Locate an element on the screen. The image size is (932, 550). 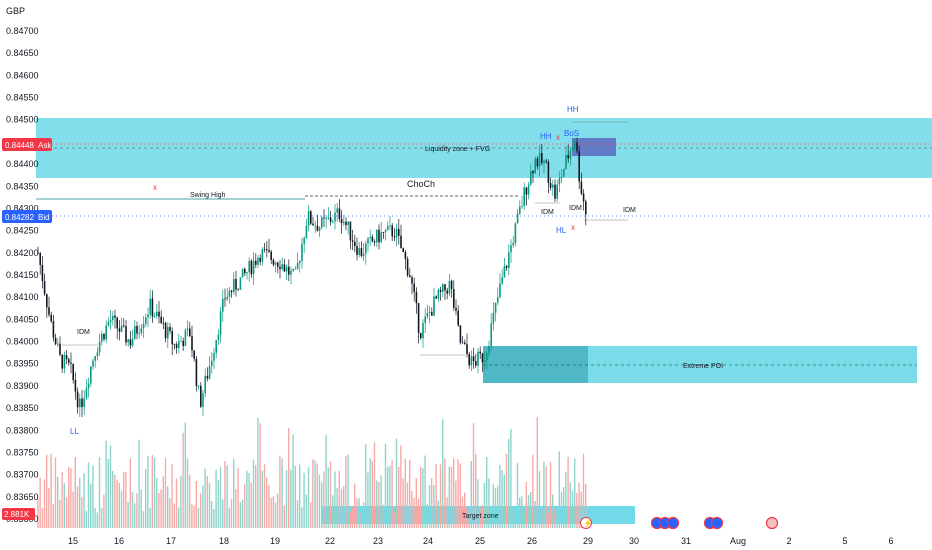
hh-top-label: HH is located at coordinates (573, 109).